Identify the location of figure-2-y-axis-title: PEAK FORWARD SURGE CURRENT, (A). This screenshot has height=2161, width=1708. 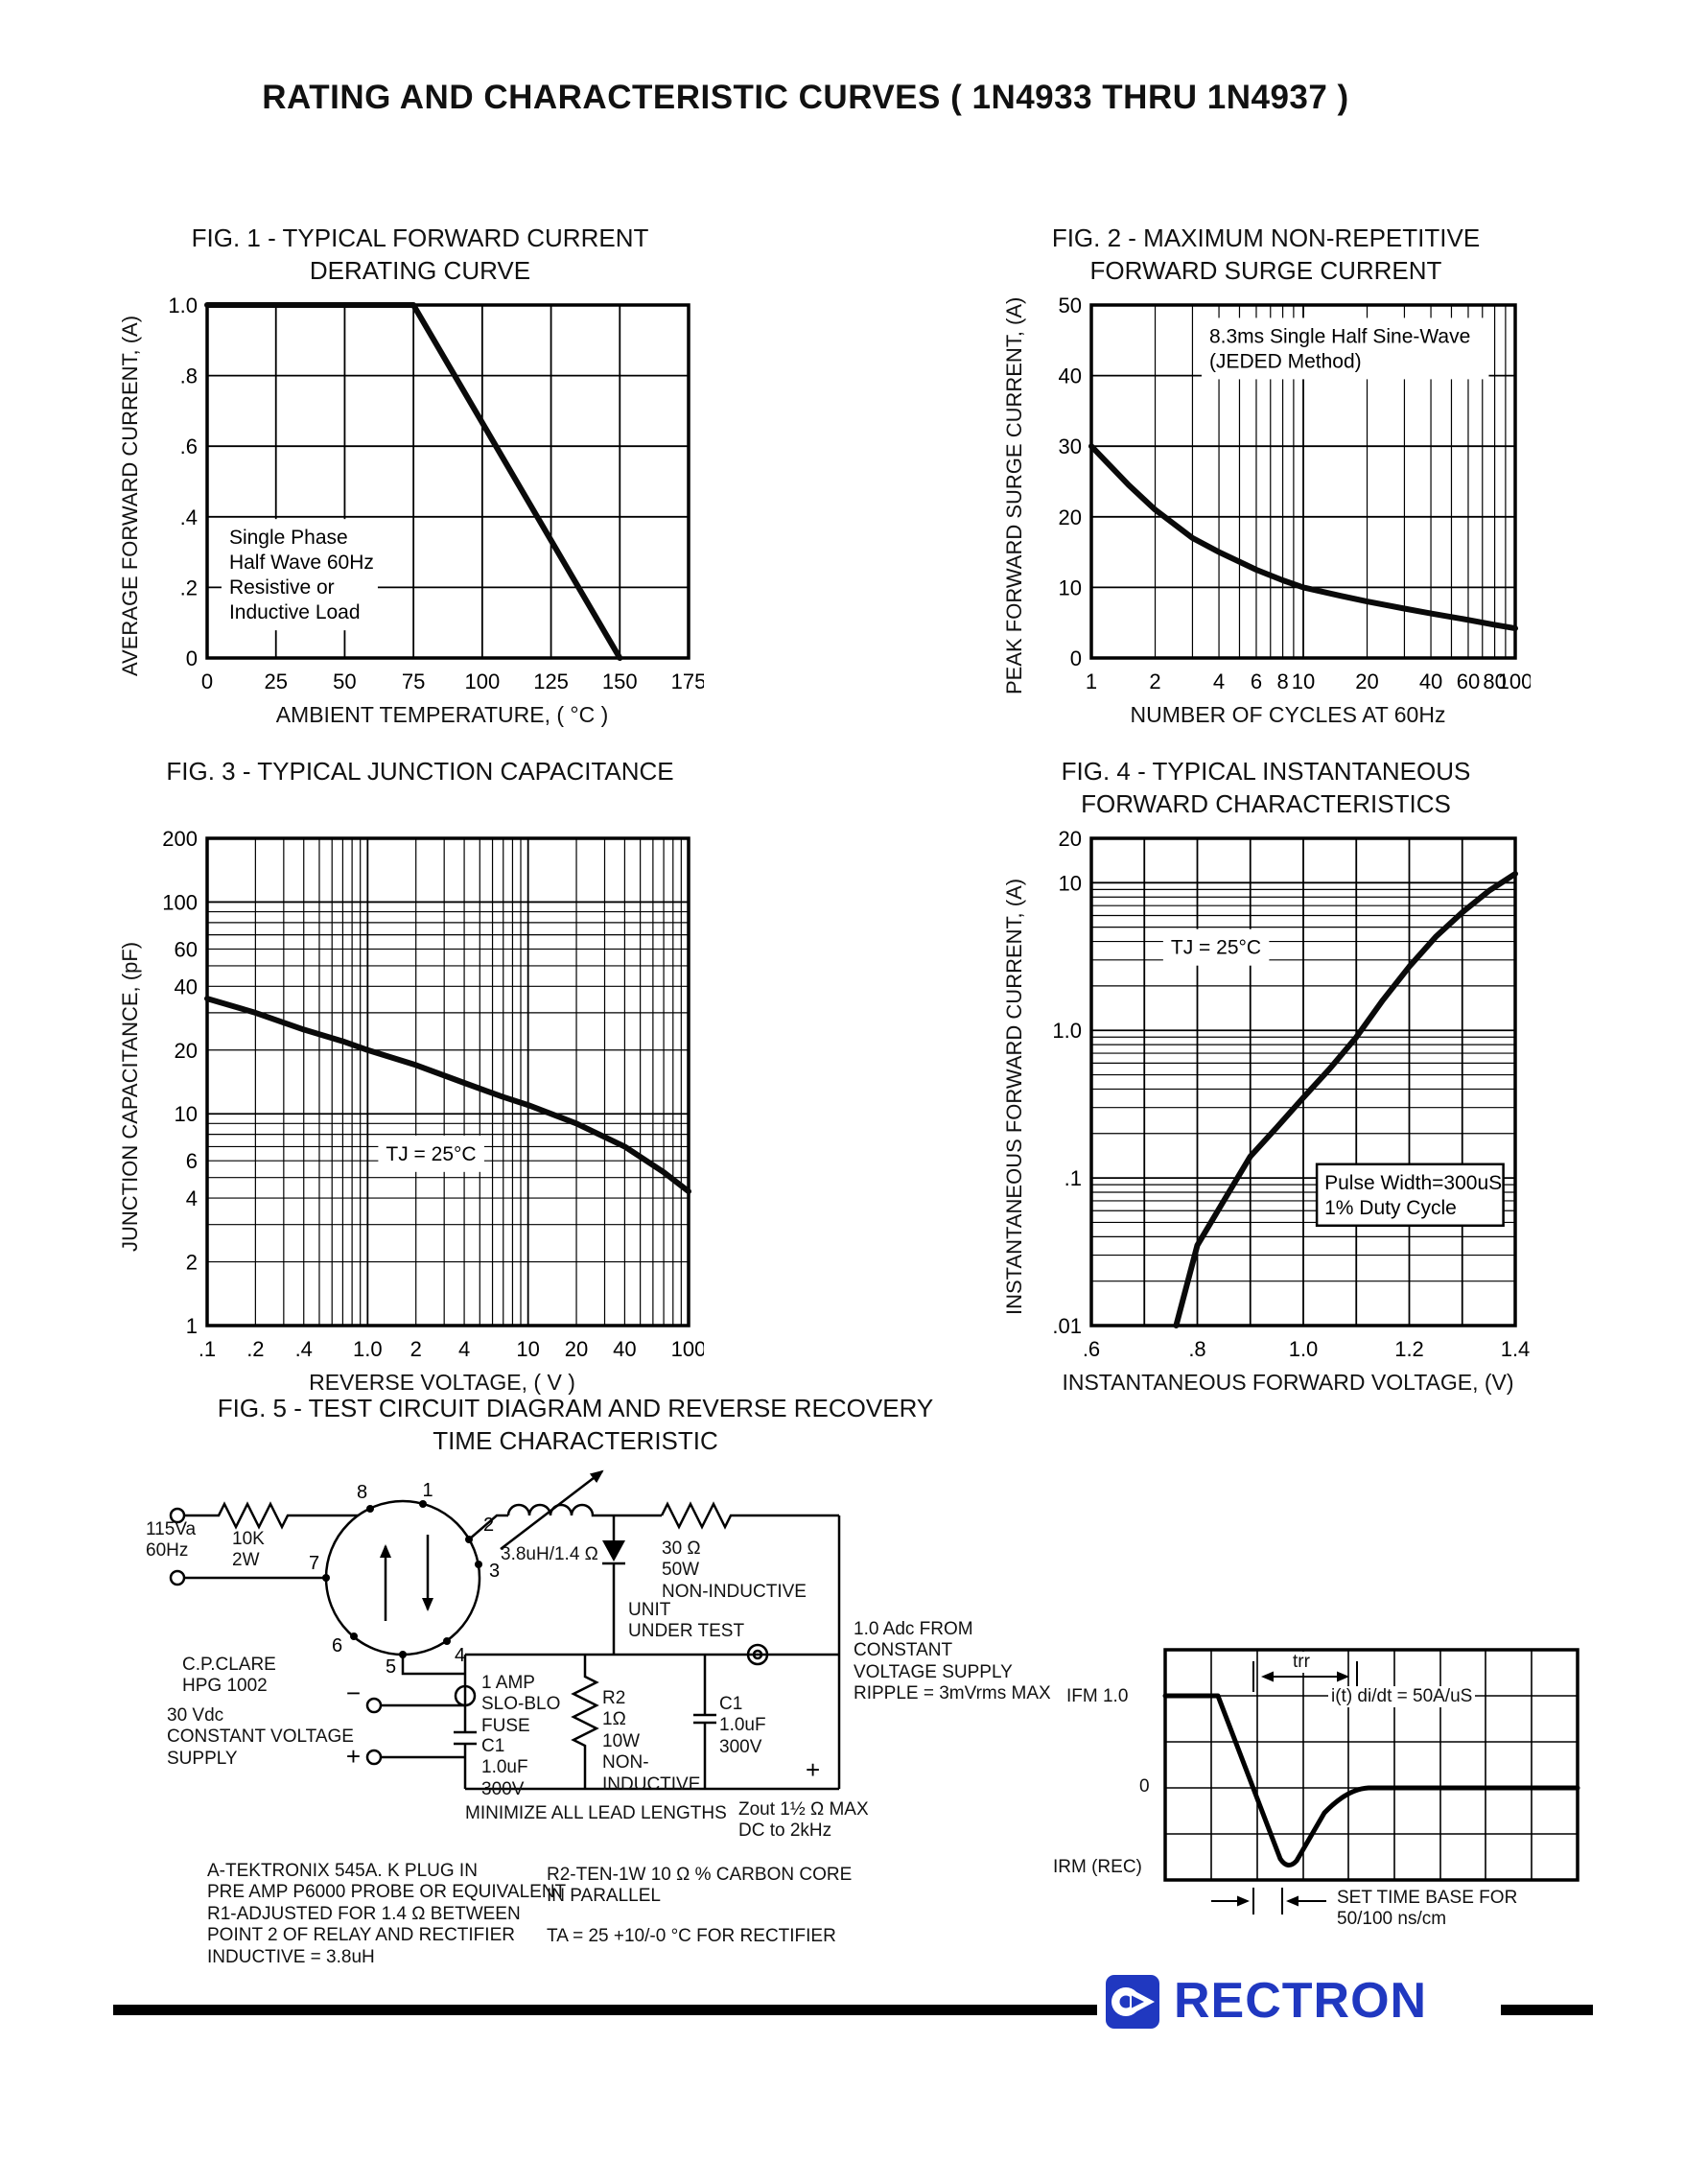
(1014, 495).